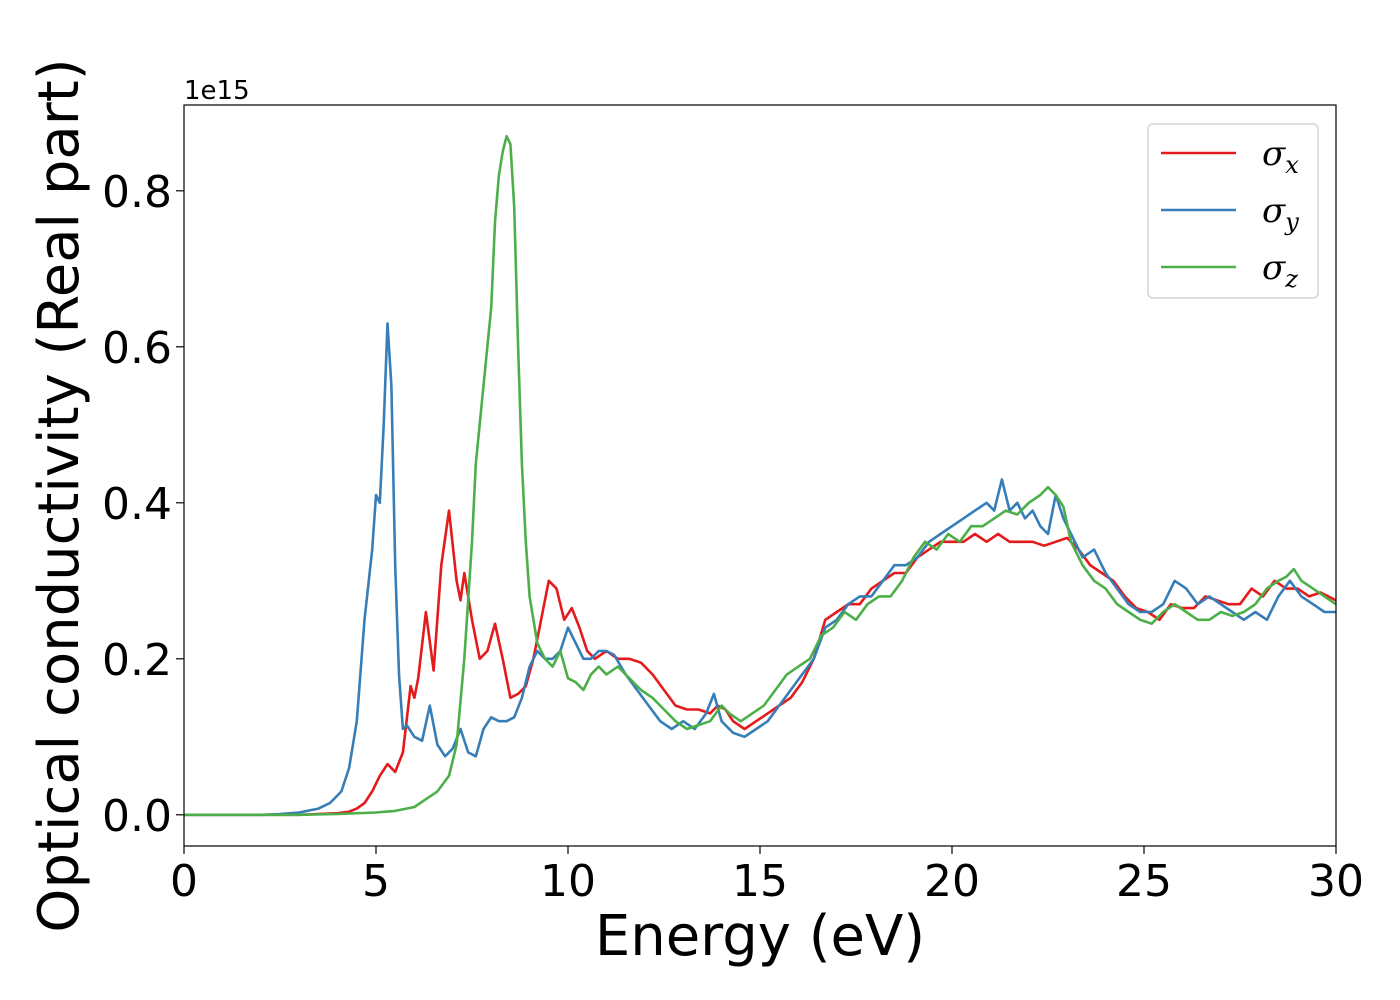 This screenshot has height=1000, width=1400. Describe the element at coordinates (137, 816) in the screenshot. I see `y-tick-label: 0.0` at that location.